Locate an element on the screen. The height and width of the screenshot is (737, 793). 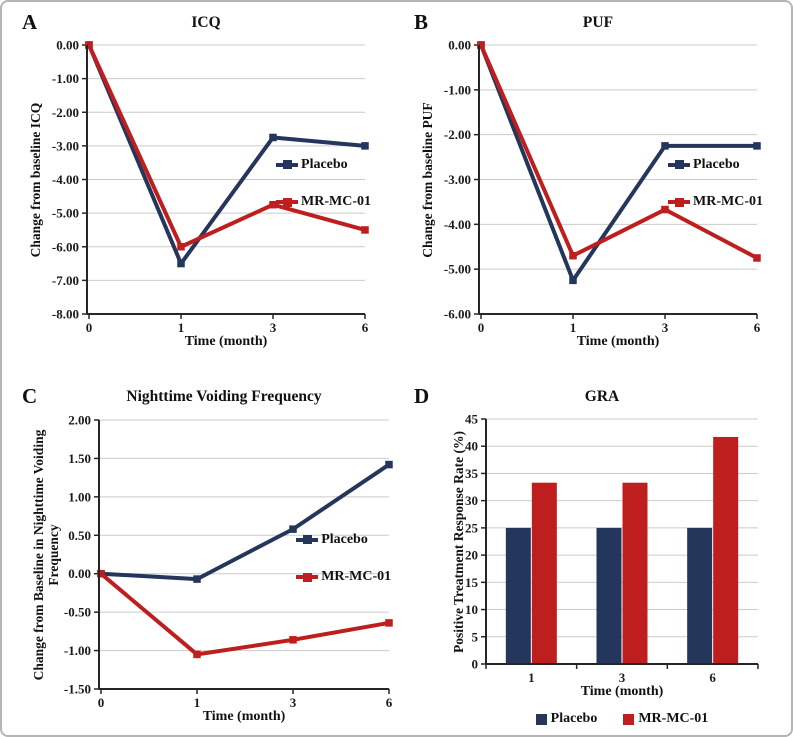
x-axis-label: Time (month) is located at coordinates (618, 341).